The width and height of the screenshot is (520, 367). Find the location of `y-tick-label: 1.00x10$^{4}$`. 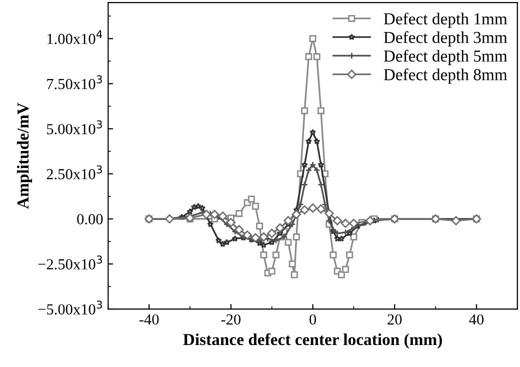

y-tick-label: 1.00x10$^{4}$ is located at coordinates (75, 37).